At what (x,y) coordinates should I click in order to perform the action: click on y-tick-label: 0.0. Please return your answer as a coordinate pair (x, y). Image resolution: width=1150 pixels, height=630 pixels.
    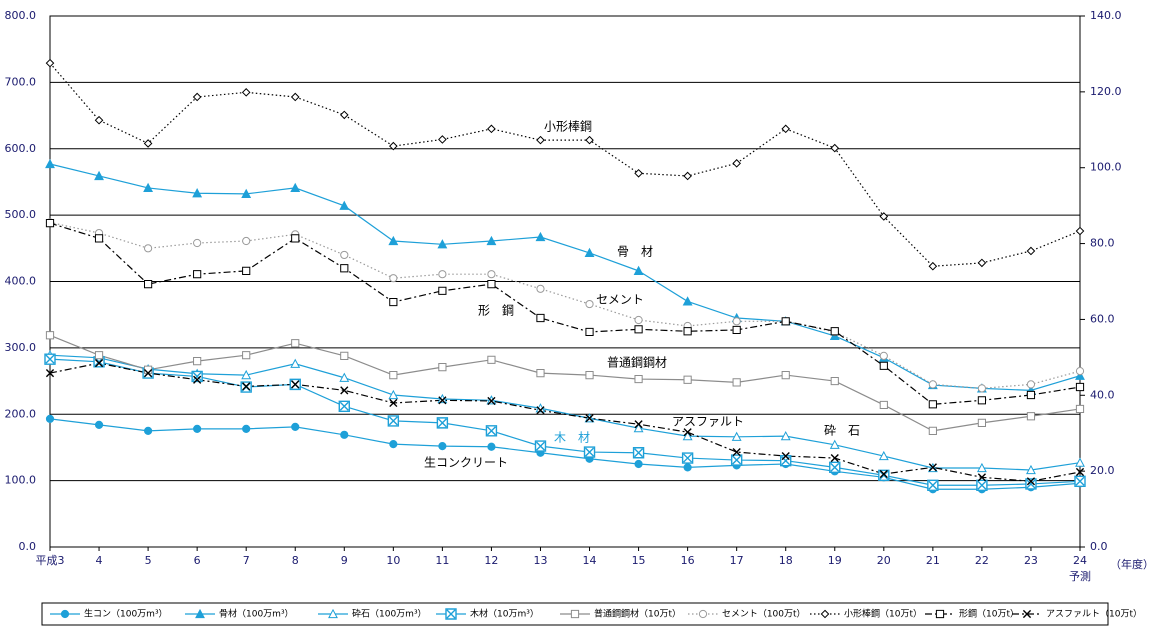
    Looking at the image, I should click on (28, 546).